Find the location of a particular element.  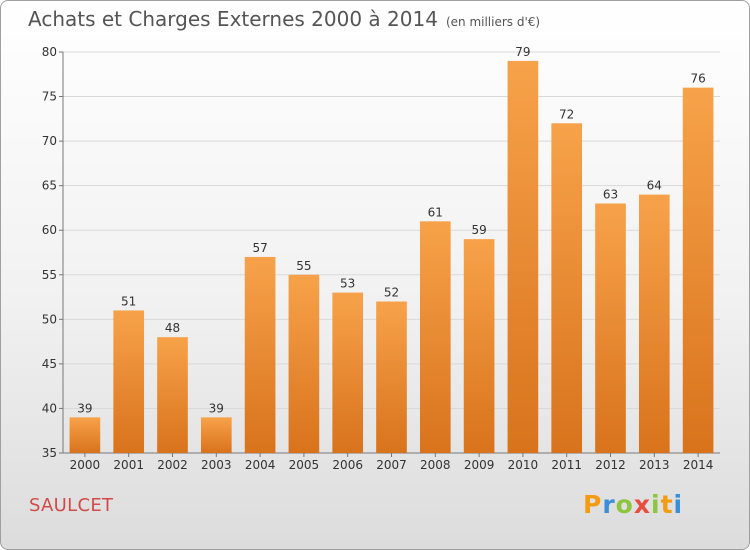

bar-value-label: 51 is located at coordinates (128, 301).